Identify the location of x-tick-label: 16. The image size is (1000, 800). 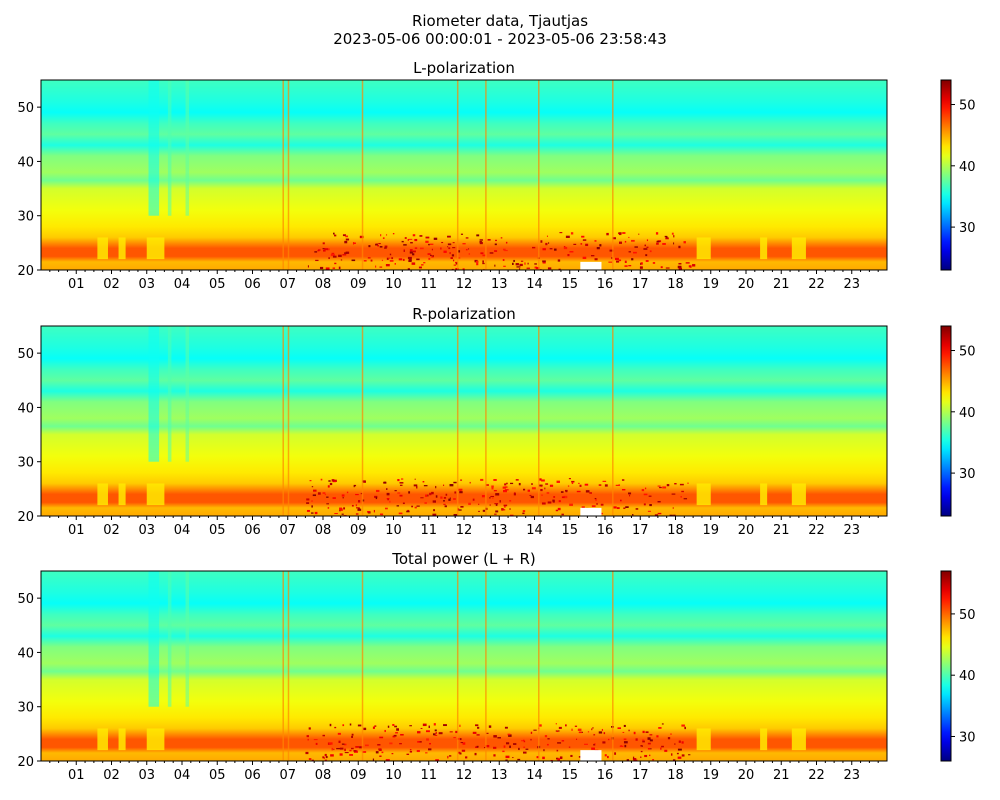
(605, 775).